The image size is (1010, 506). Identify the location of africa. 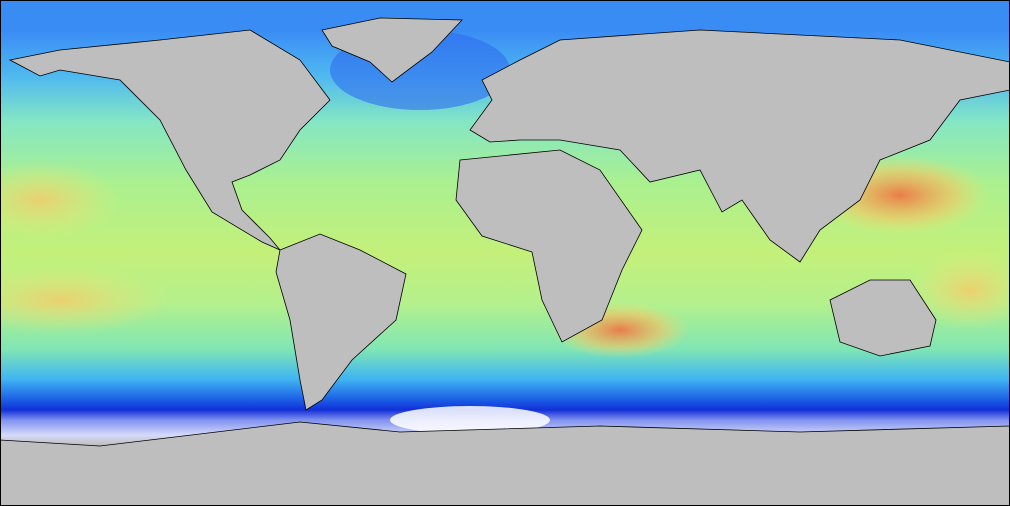
(549, 246).